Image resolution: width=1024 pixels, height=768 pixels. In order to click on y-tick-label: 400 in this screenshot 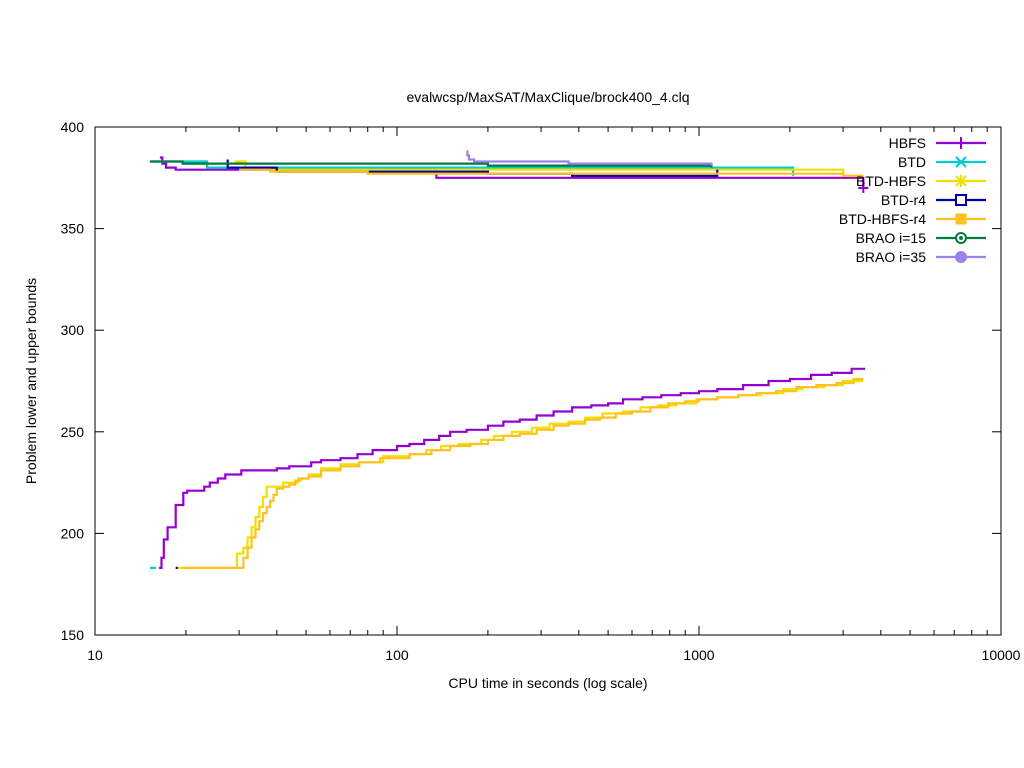, I will do `click(73, 127)`.